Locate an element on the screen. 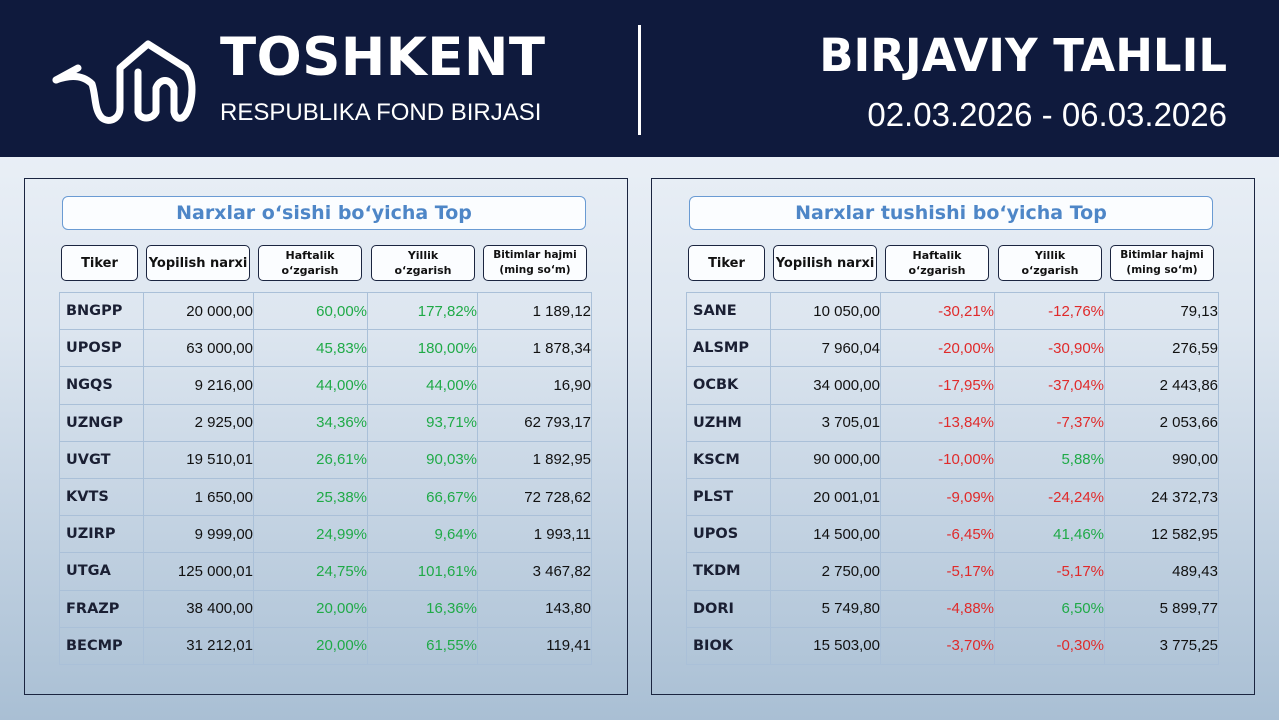  weekly-change-cell: -20,00% is located at coordinates (937, 348).